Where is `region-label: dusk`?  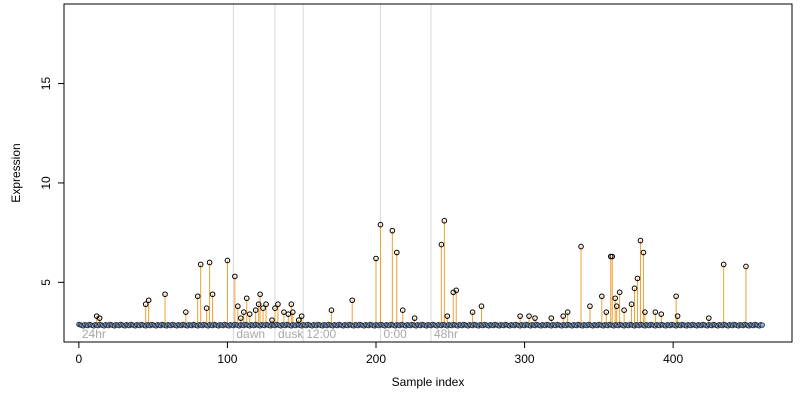 region-label: dusk is located at coordinates (291, 334).